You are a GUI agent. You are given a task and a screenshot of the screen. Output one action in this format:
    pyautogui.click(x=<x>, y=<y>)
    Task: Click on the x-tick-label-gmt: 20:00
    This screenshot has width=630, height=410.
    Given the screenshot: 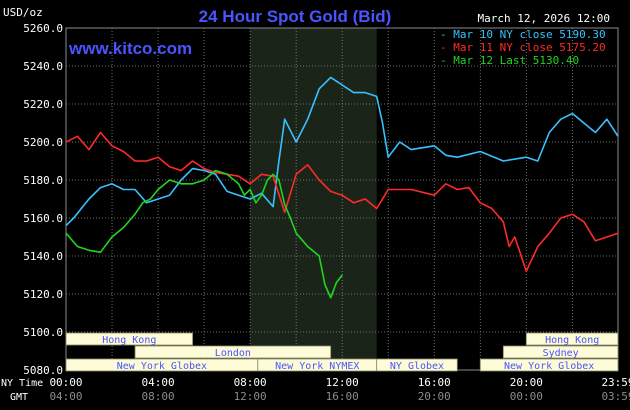 What is the action you would take?
    pyautogui.click(x=434, y=396)
    